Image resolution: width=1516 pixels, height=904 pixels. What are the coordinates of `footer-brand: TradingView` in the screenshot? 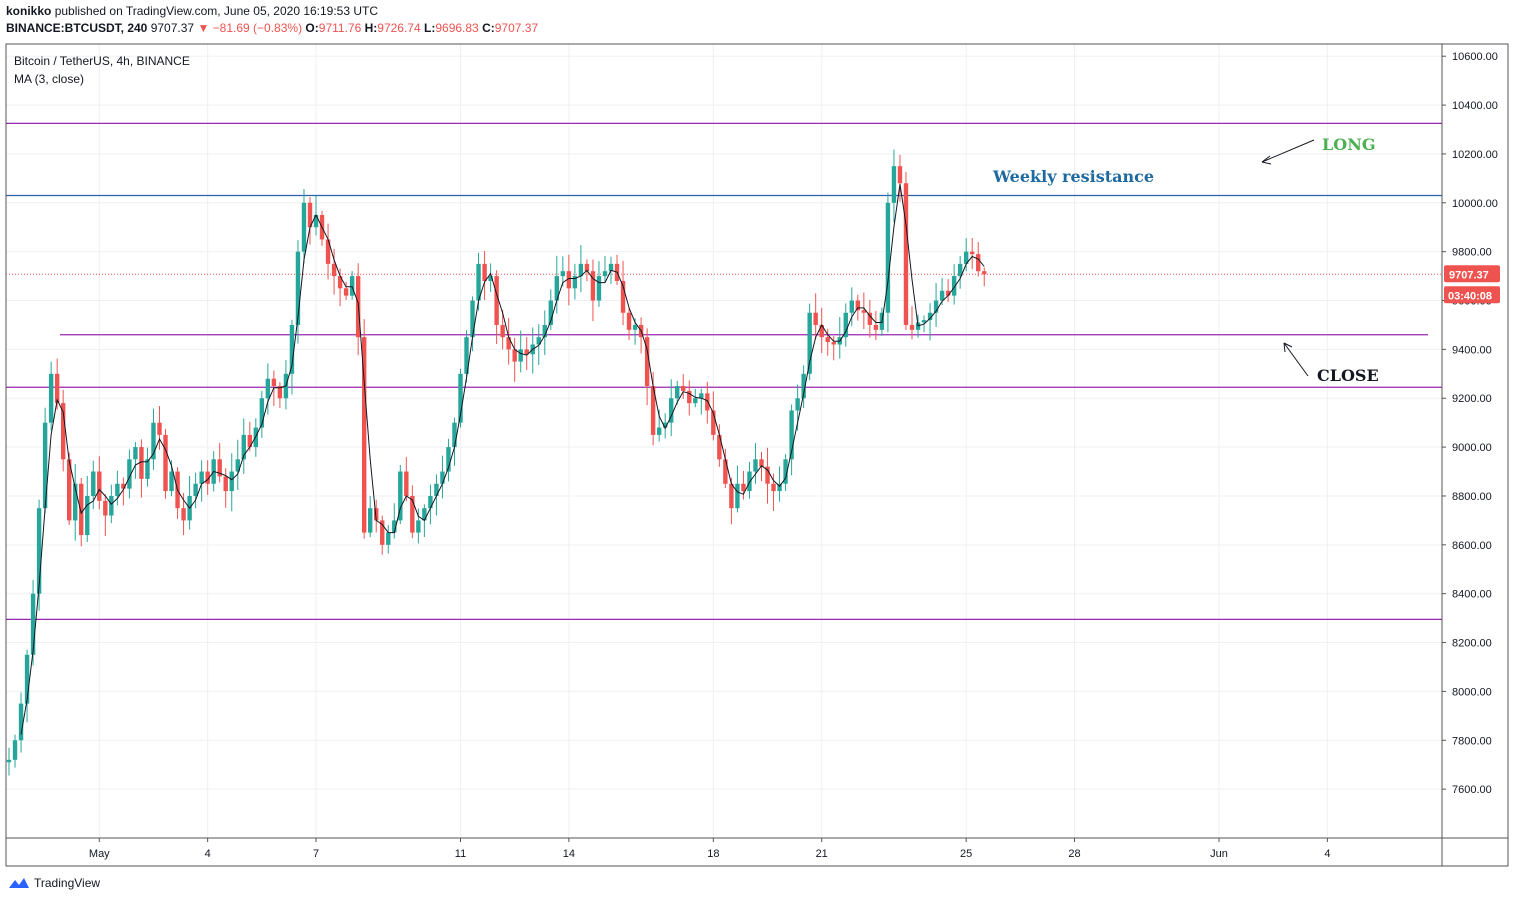 It's located at (54, 883).